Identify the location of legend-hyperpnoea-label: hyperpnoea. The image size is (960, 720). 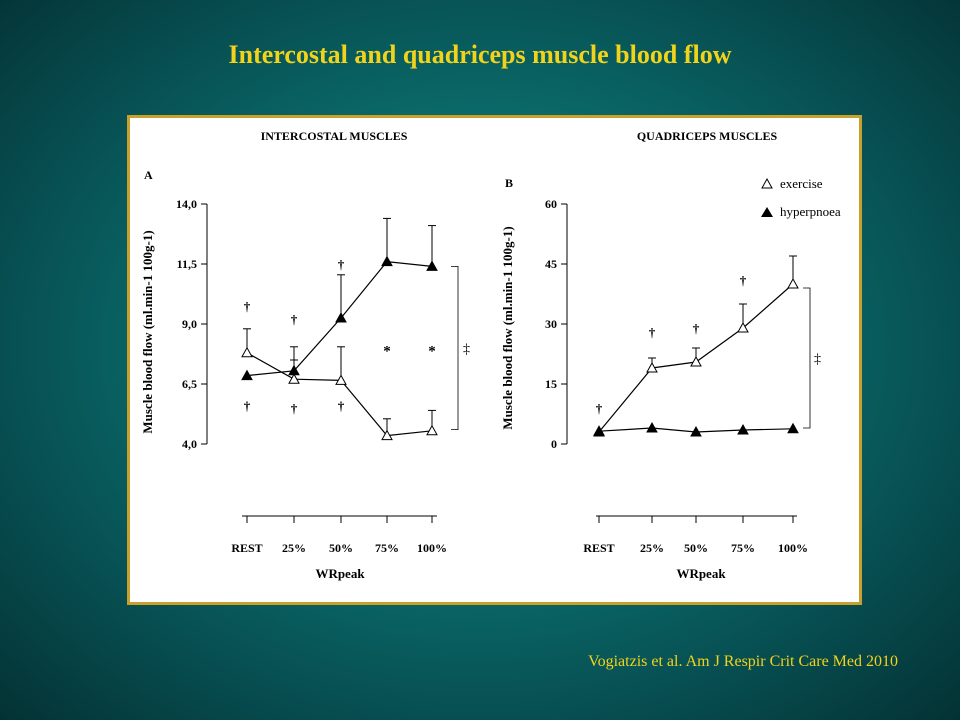
(810, 211).